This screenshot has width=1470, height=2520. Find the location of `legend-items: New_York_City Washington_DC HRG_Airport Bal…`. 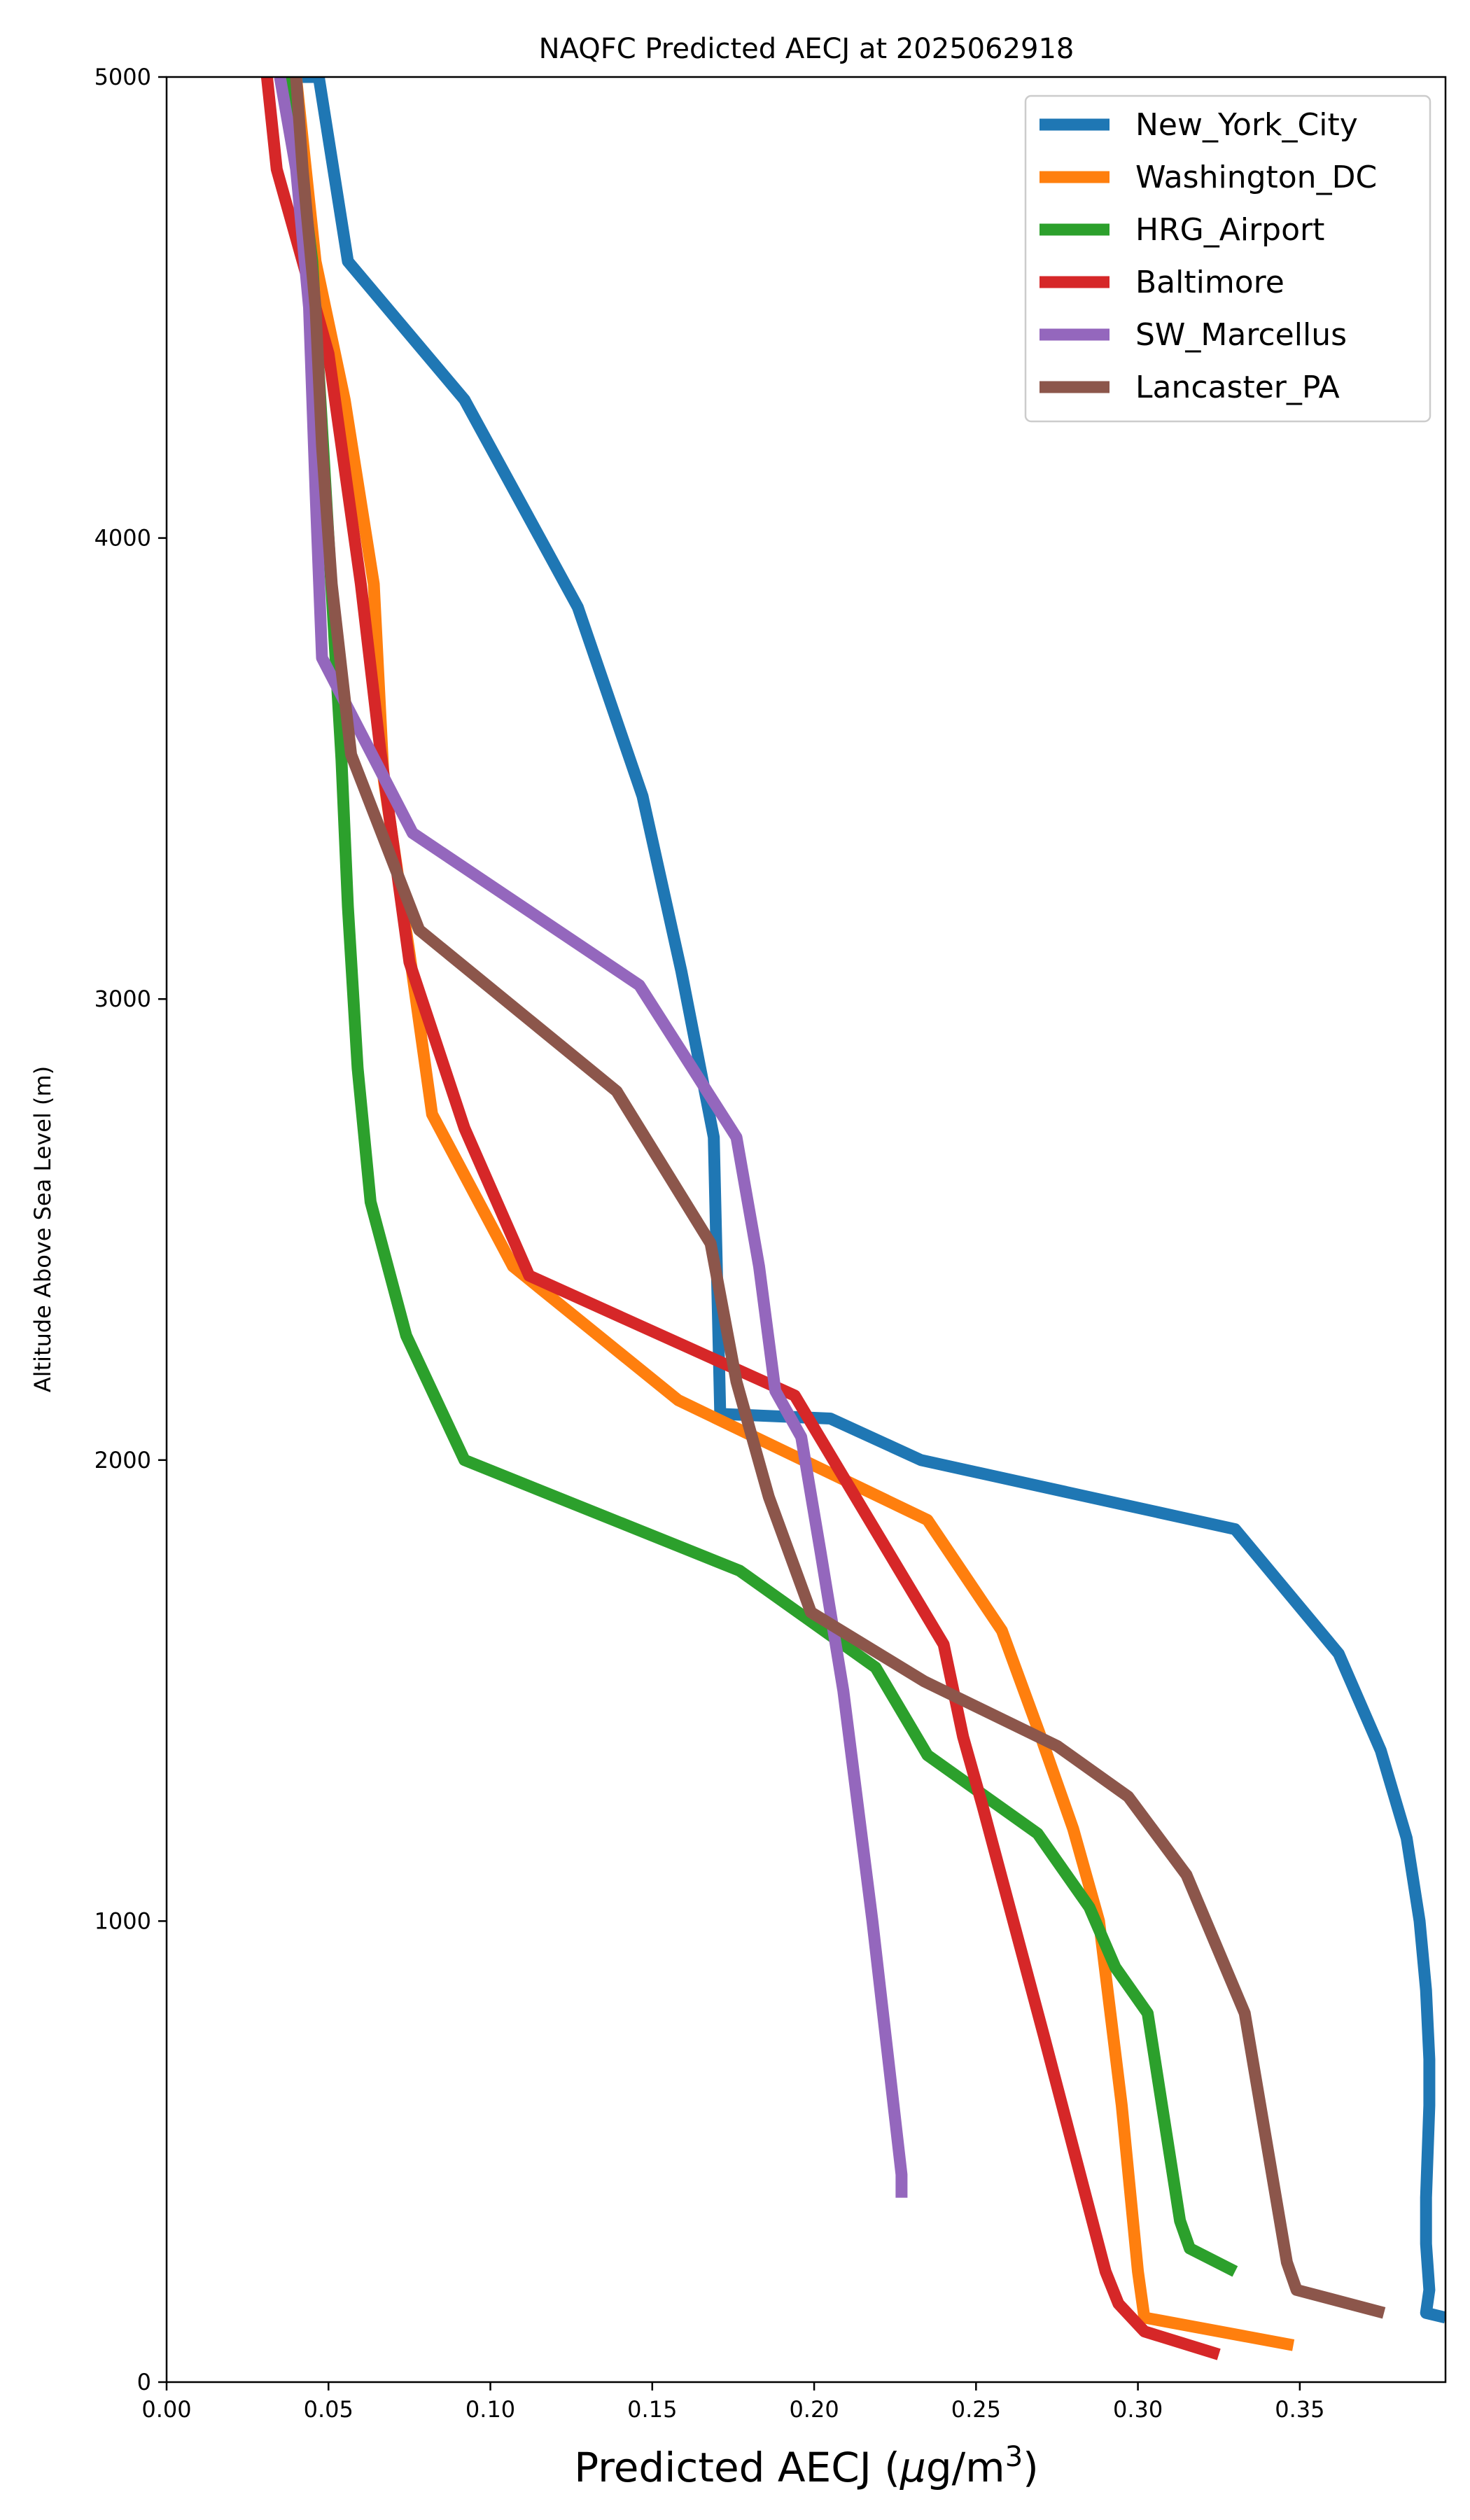

legend-items: New_York_City Washington_DC HRG_Airport Bal… is located at coordinates (1208, 256).